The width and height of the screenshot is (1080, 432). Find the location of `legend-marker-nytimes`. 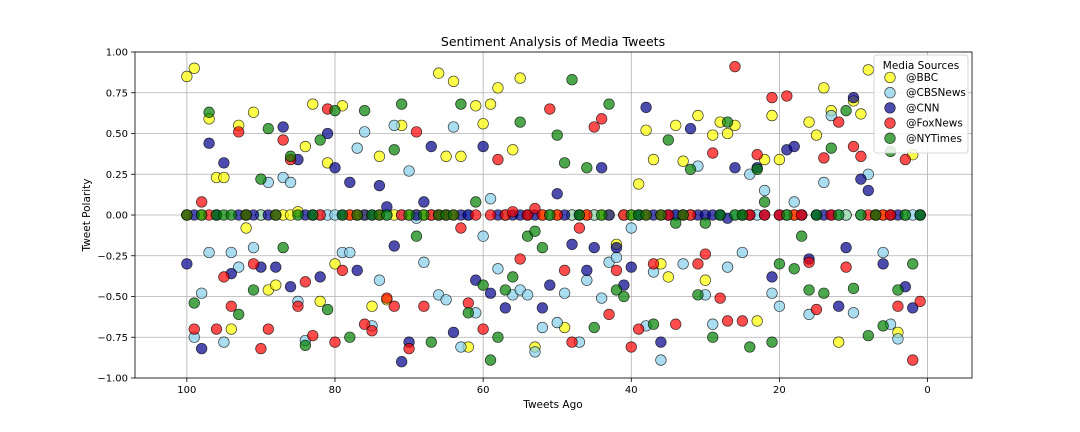

legend-marker-nytimes is located at coordinates (890, 138).